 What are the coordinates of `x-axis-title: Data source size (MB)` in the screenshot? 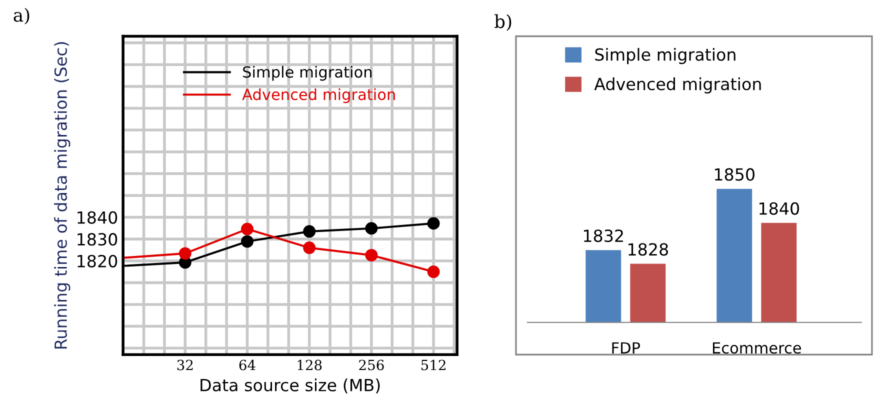 It's located at (290, 386).